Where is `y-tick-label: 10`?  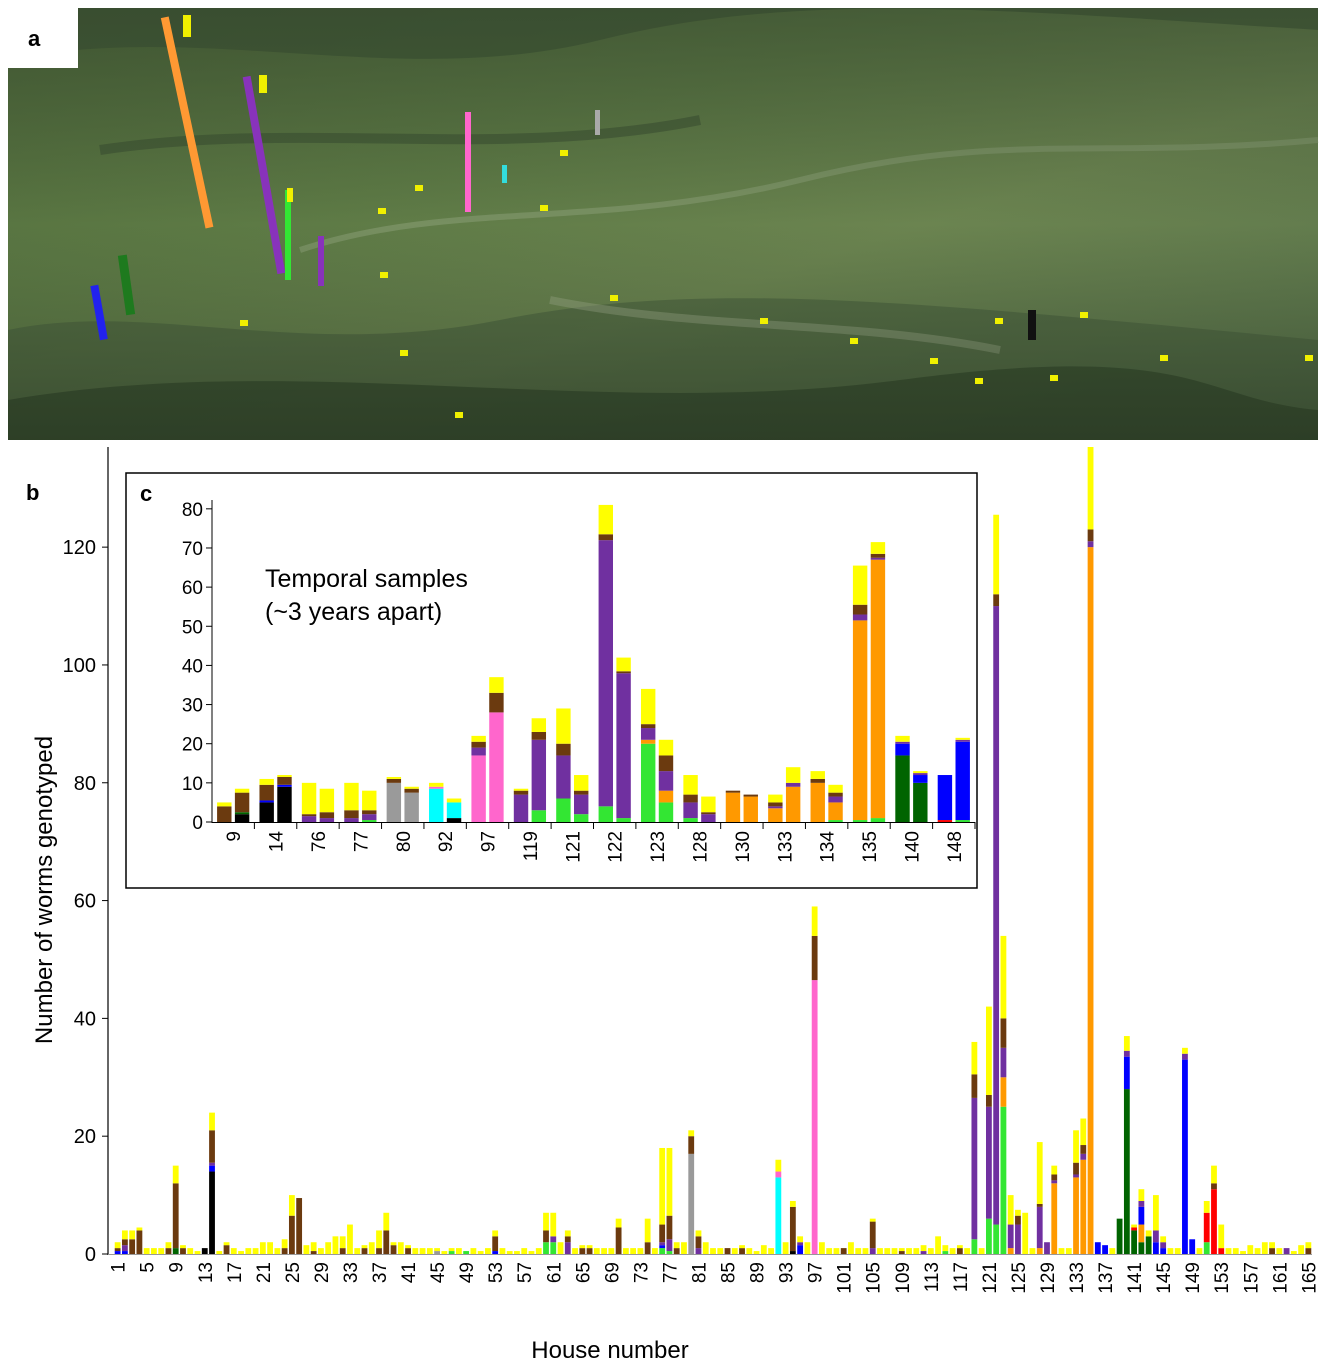 y-tick-label: 10 is located at coordinates (192, 784).